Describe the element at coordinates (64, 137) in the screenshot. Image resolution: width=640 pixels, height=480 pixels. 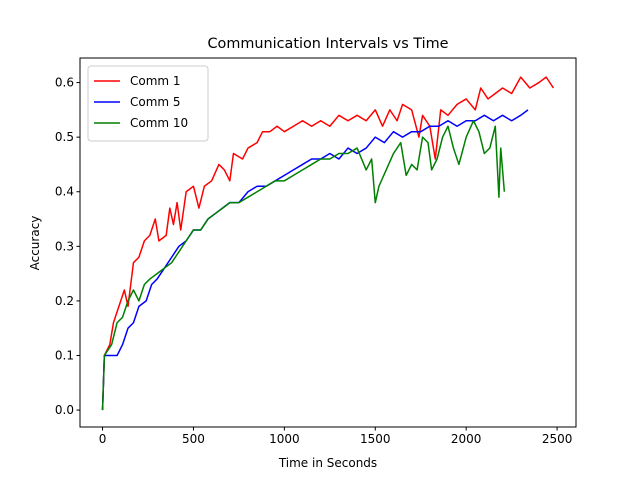
I see `y-tick-label: 0.5` at that location.